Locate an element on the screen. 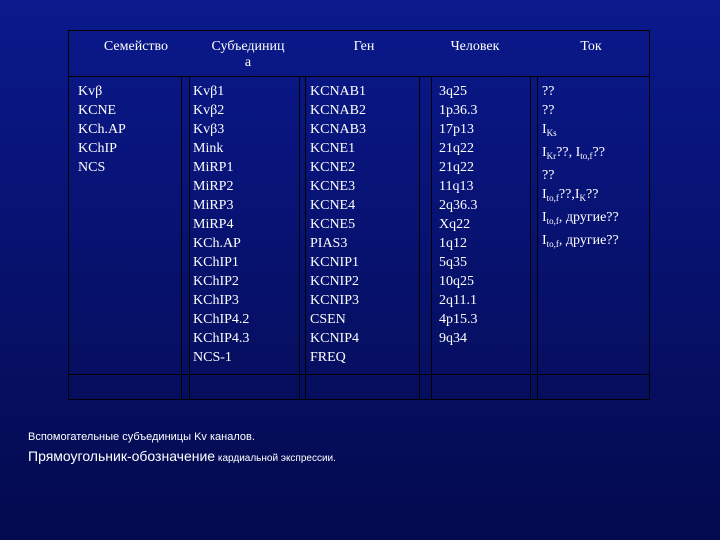 The width and height of the screenshot is (720, 540). gene-cell: KCNE3 is located at coordinates (333, 186).